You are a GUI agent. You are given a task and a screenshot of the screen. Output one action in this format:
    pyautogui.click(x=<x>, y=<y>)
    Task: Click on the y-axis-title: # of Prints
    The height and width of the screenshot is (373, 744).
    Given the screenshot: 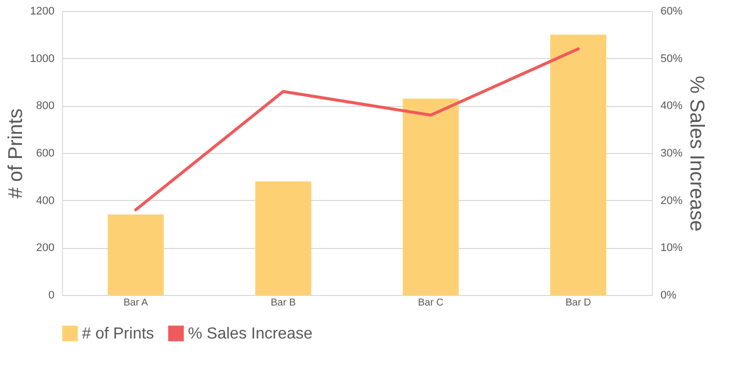 What is the action you would take?
    pyautogui.click(x=16, y=153)
    